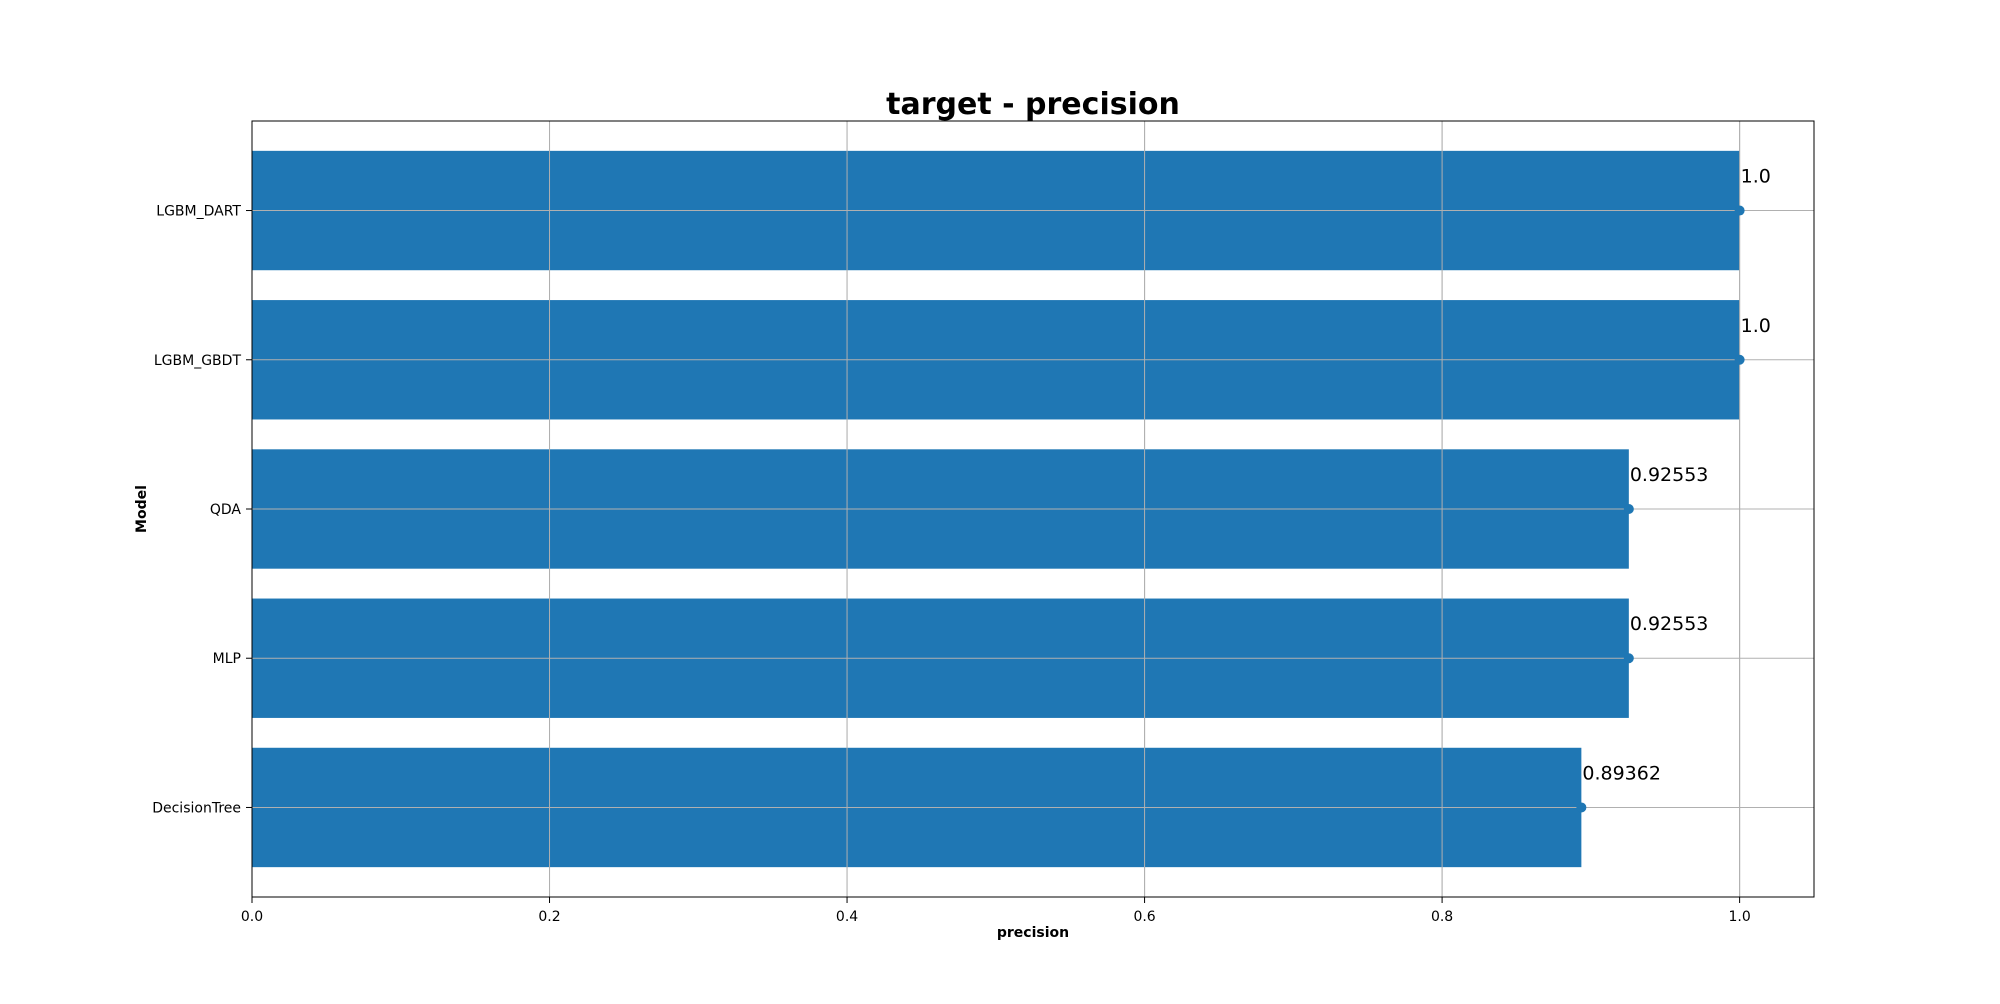  Describe the element at coordinates (847, 917) in the screenshot. I see `x-tick-label: 0.4` at that location.